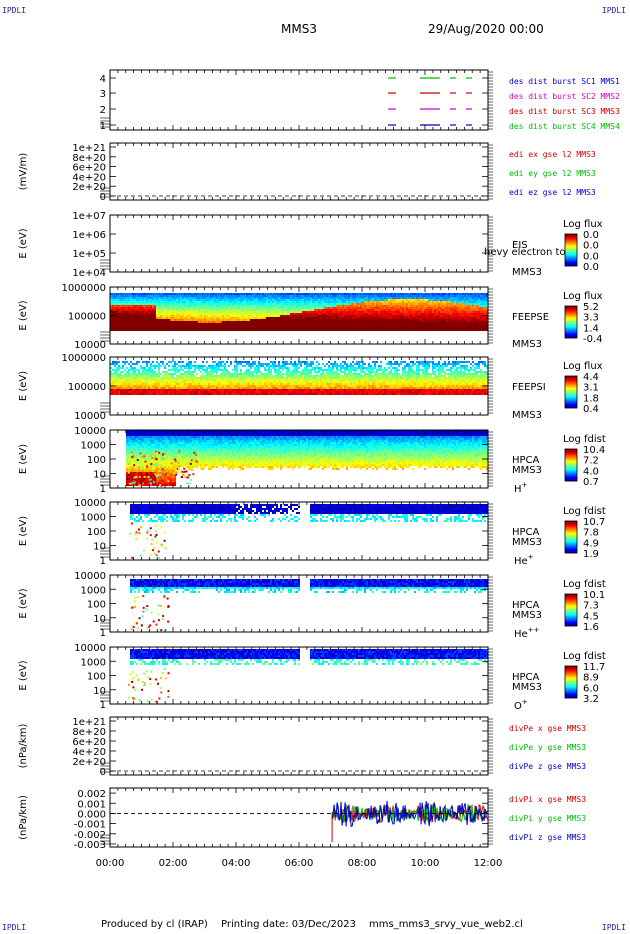 Image resolution: width=630 pixels, height=934 pixels. What do you see at coordinates (90, 835) in the screenshot?
I see `ytick-label: -0.002` at bounding box center [90, 835].